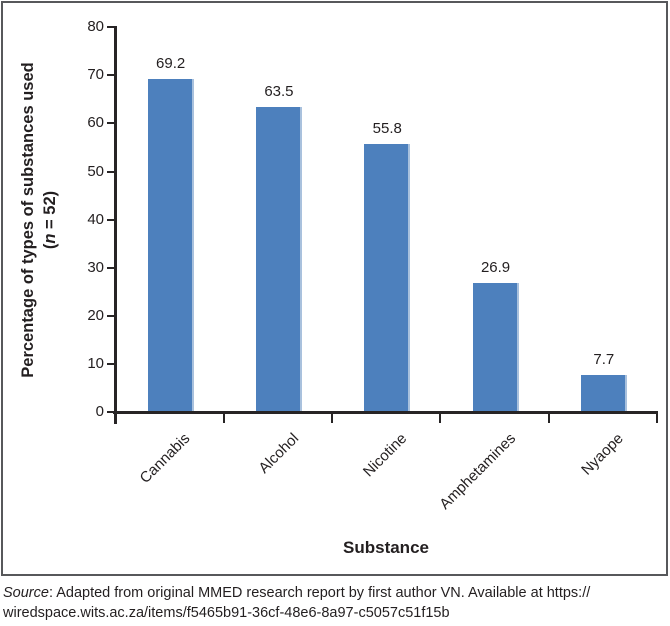 The width and height of the screenshot is (670, 626). I want to click on y-tick-label: 80, so click(95, 27).